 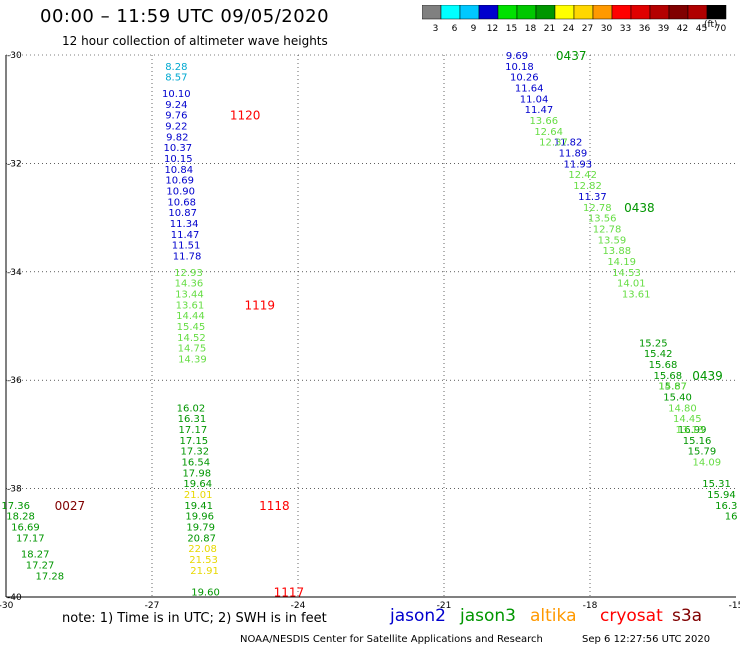 What do you see at coordinates (192, 360) in the screenshot?
I see `wave-height-point: 14.39` at bounding box center [192, 360].